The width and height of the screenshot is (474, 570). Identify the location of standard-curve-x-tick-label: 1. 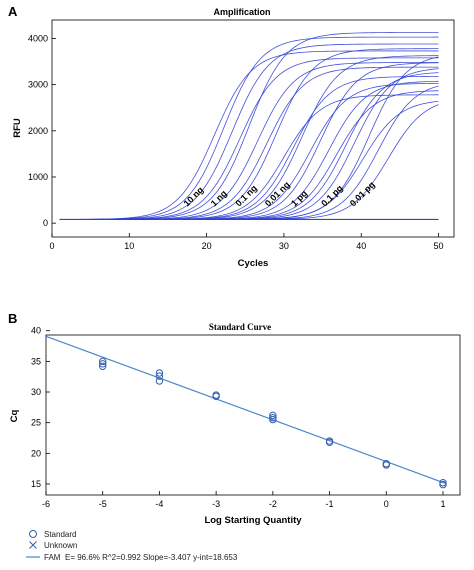
(442, 504).